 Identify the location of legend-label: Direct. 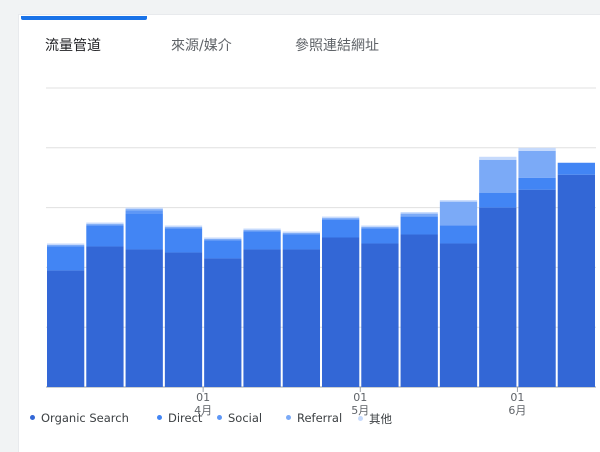
(185, 418).